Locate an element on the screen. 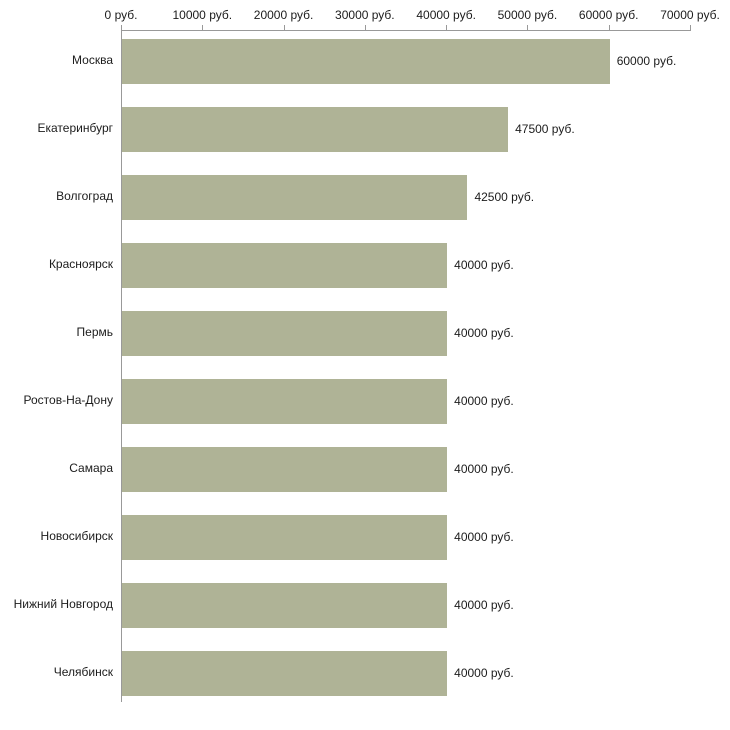 This screenshot has height=730, width=730. x-axis-tick-label: 20000 руб. is located at coordinates (283, 15).